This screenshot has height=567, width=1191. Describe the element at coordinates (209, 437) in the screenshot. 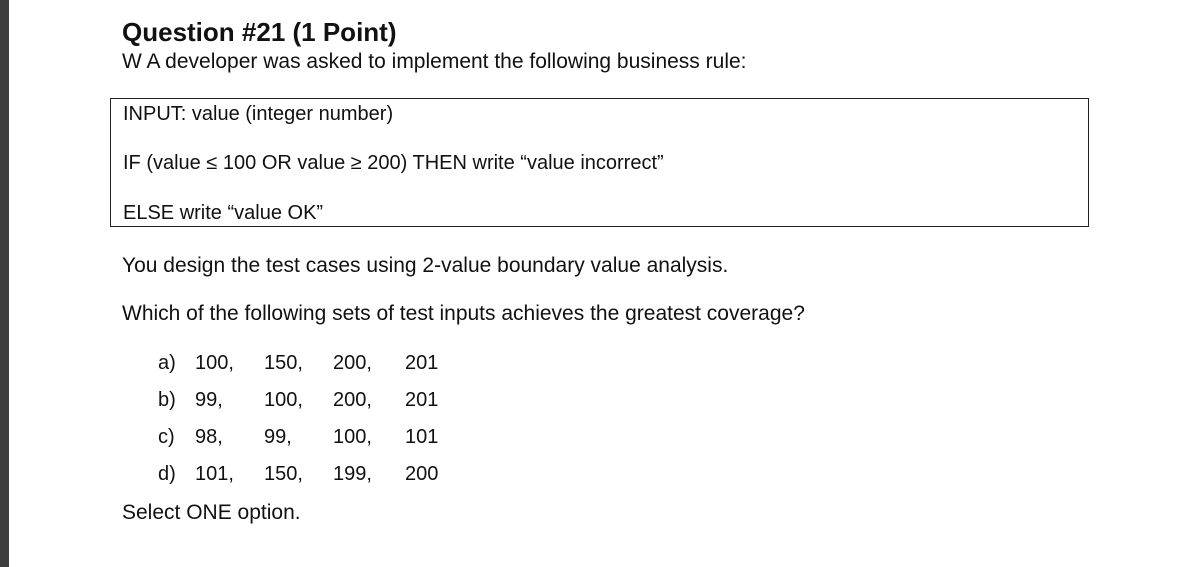

I see `option-value: 98,` at that location.